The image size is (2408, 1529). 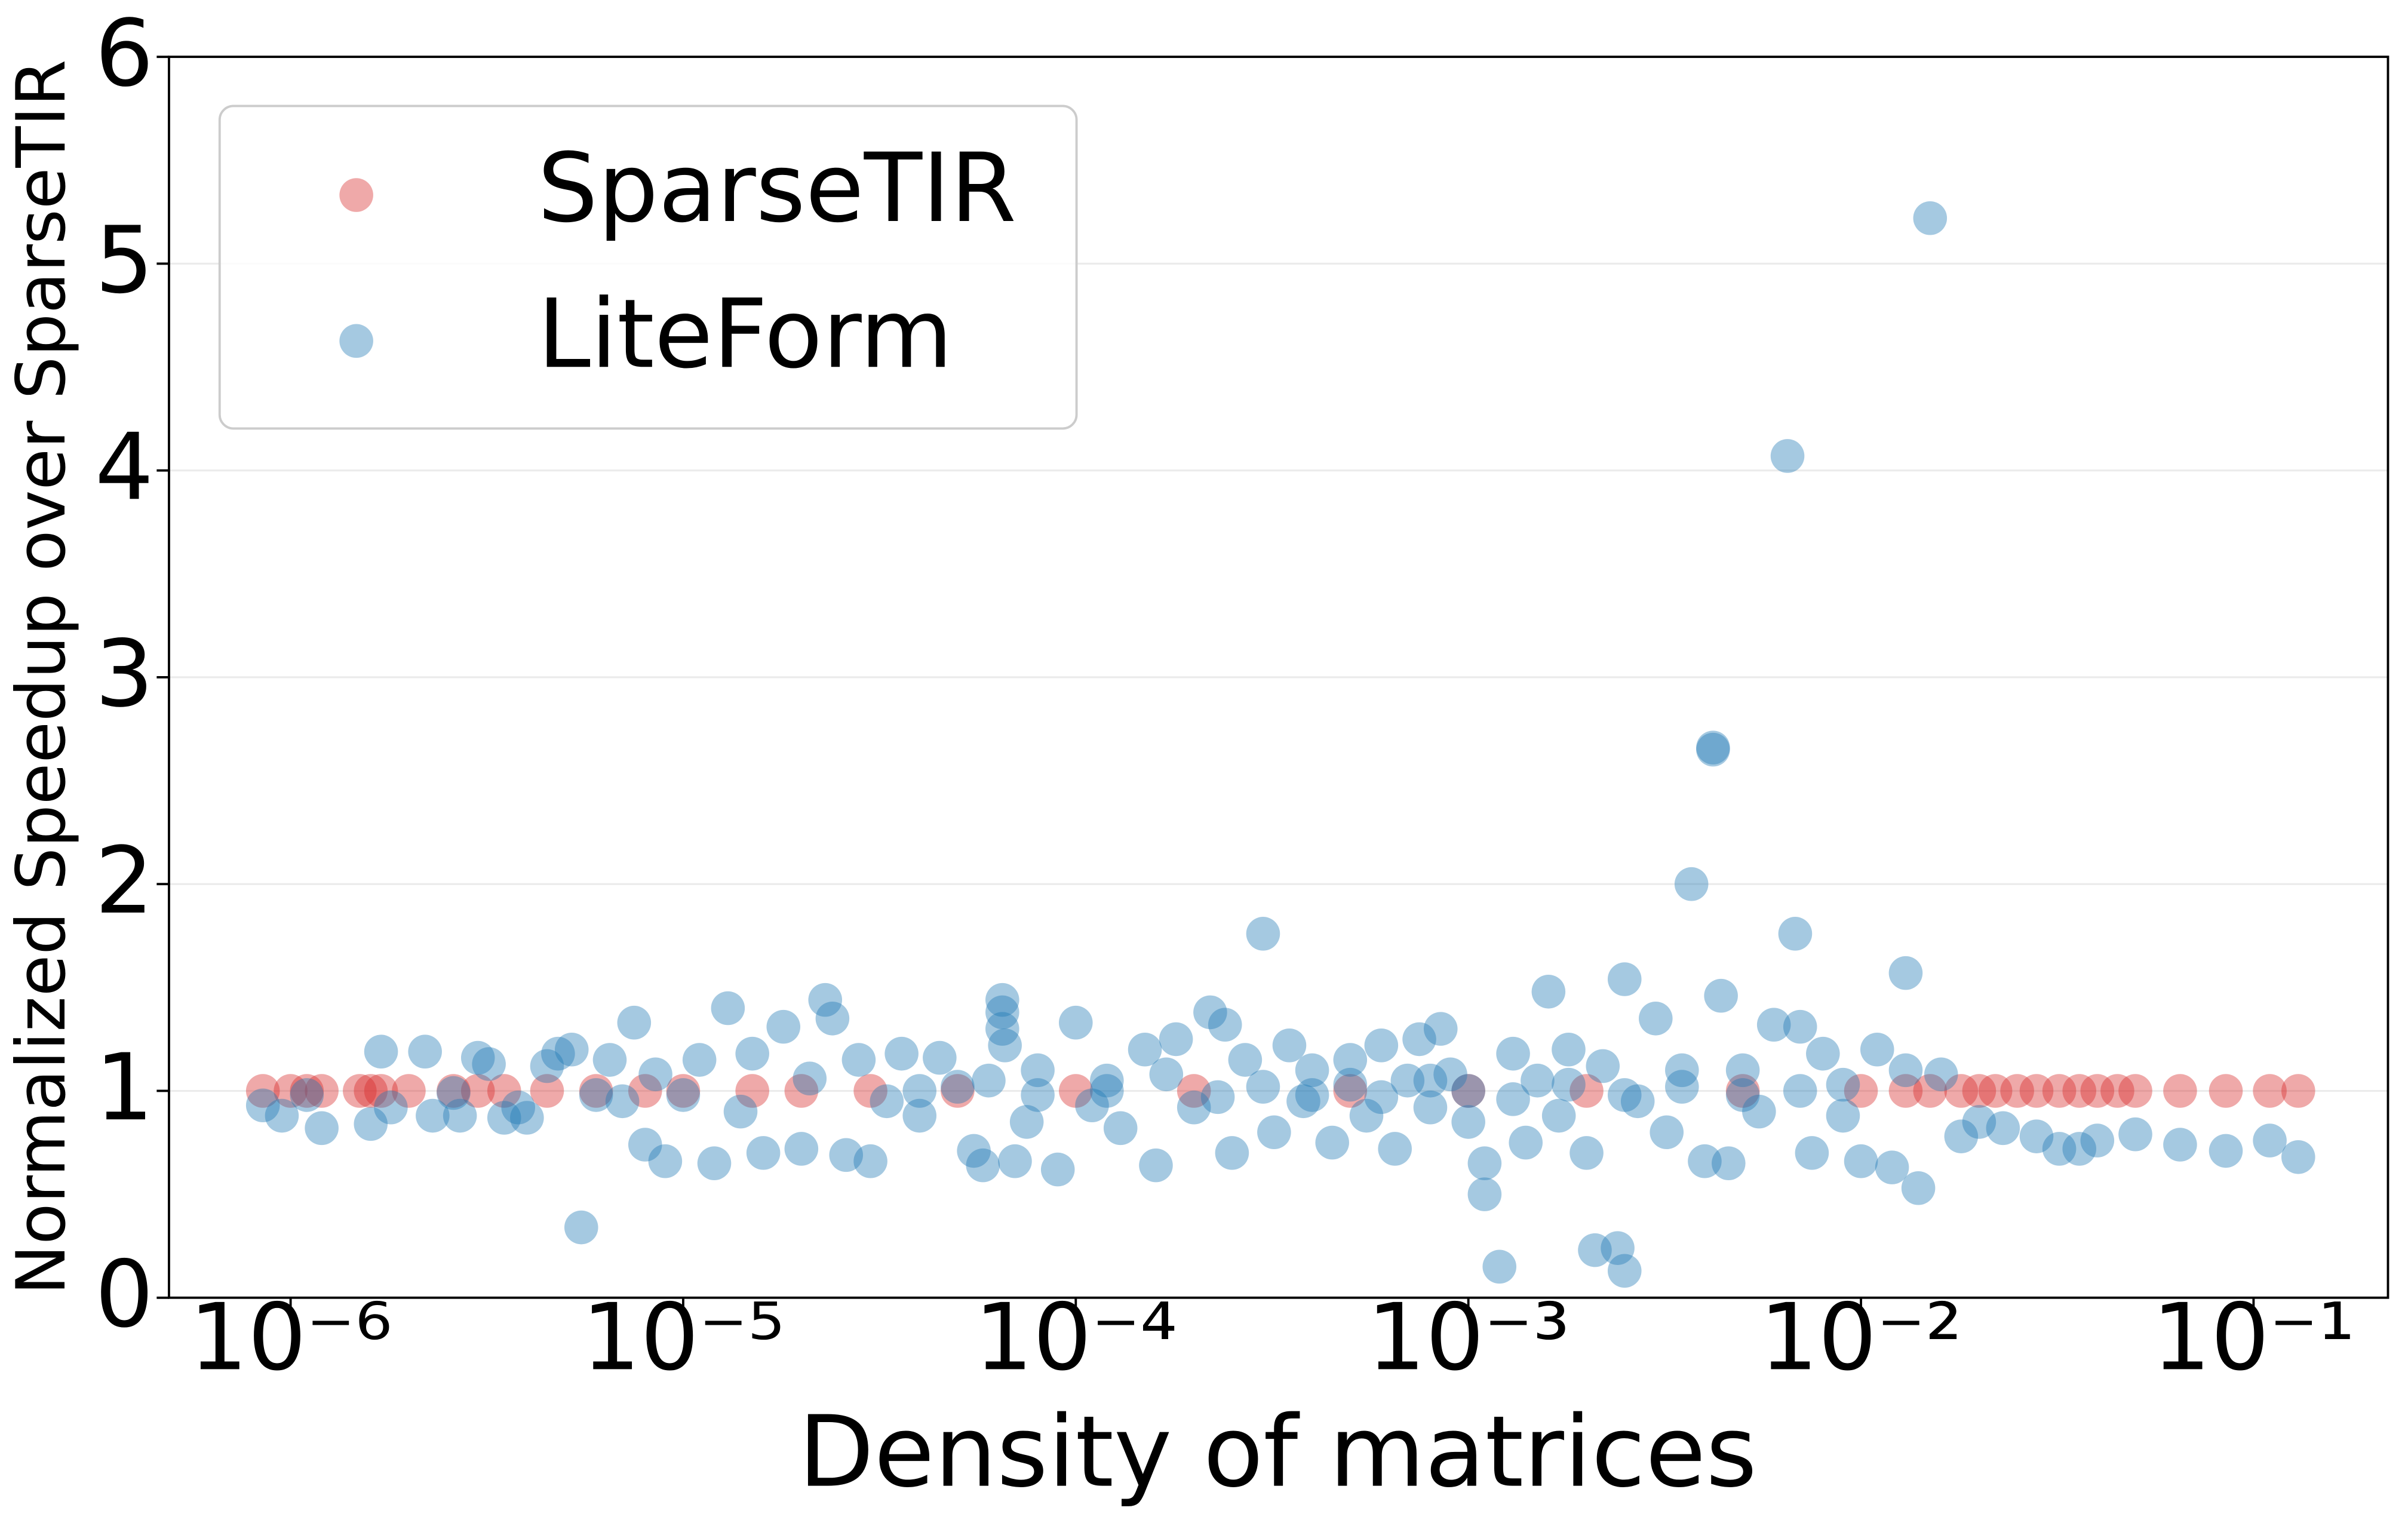 I want to click on legend-marker, so click(x=356, y=195).